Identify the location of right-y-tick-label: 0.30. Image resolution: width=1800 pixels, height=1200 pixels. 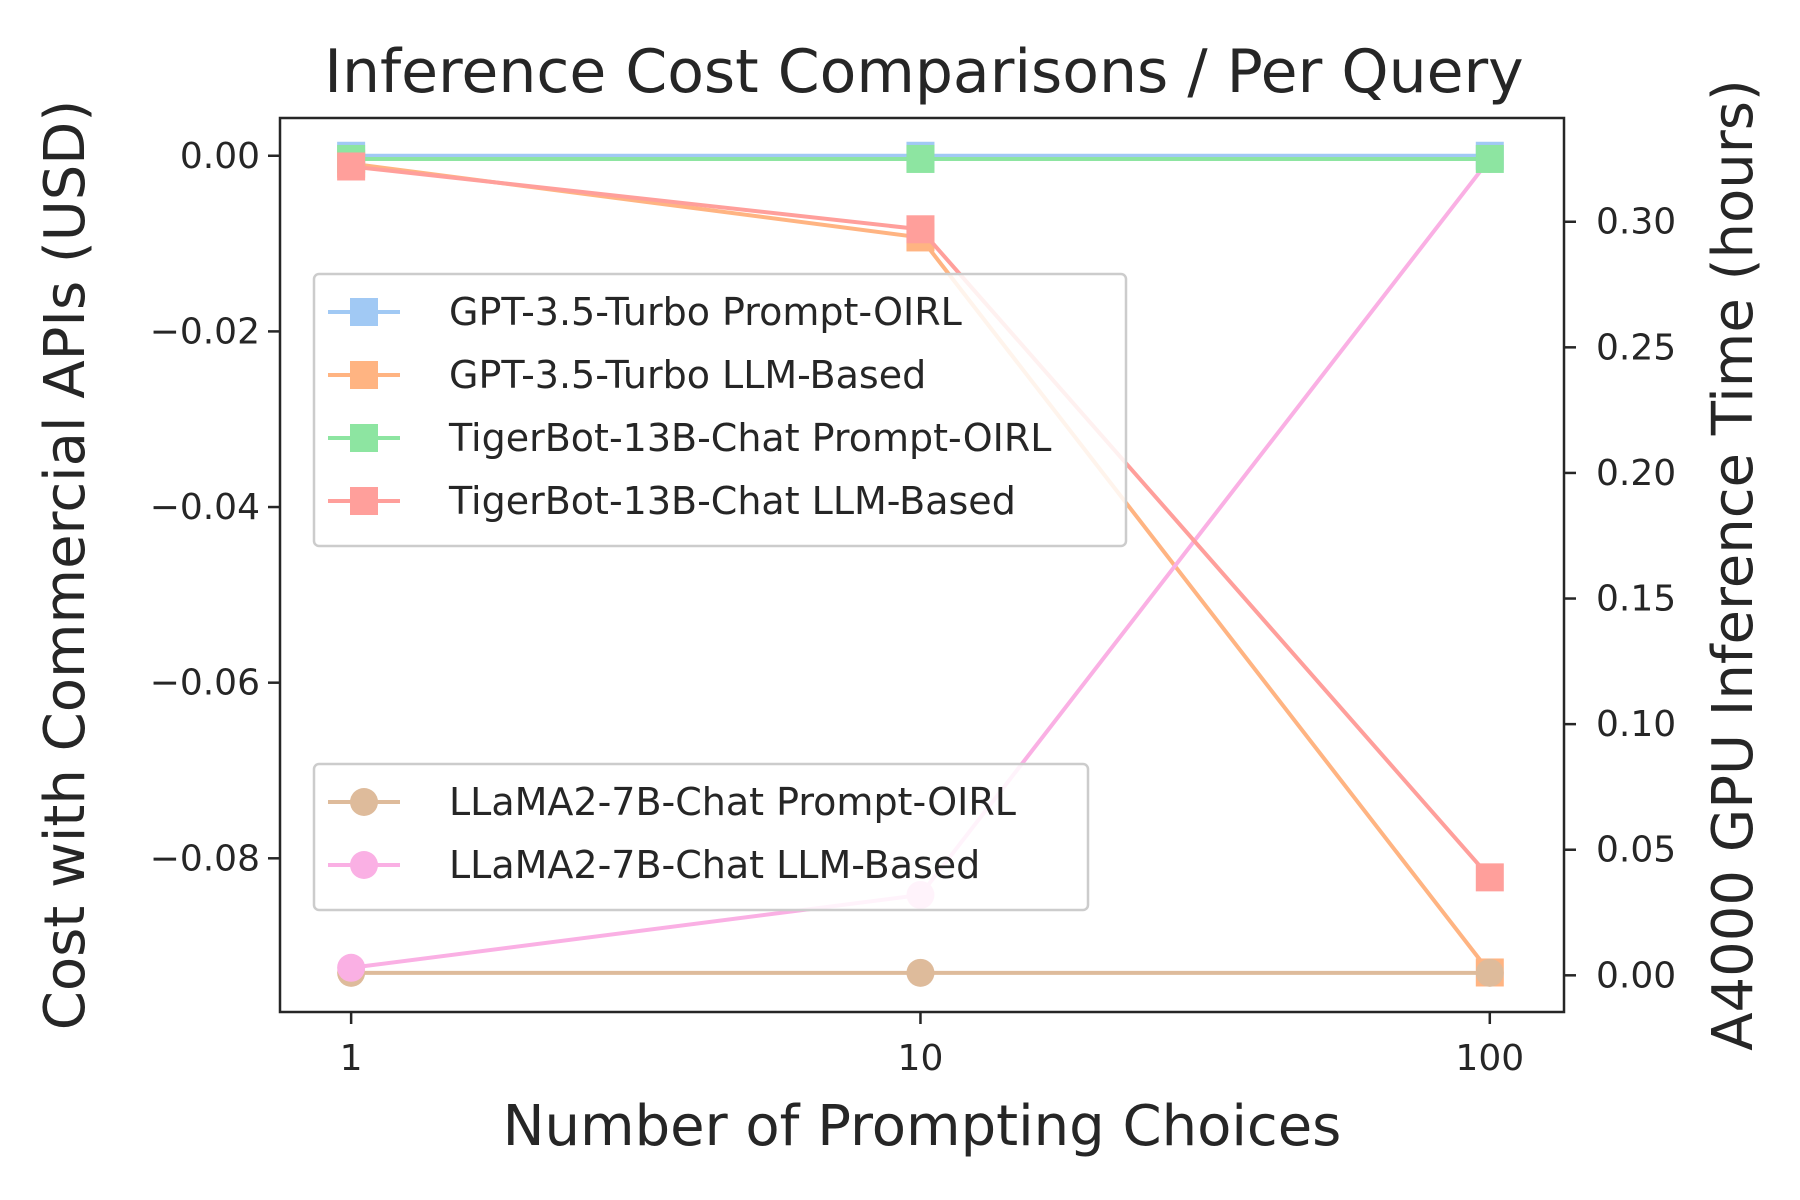
(1636, 222).